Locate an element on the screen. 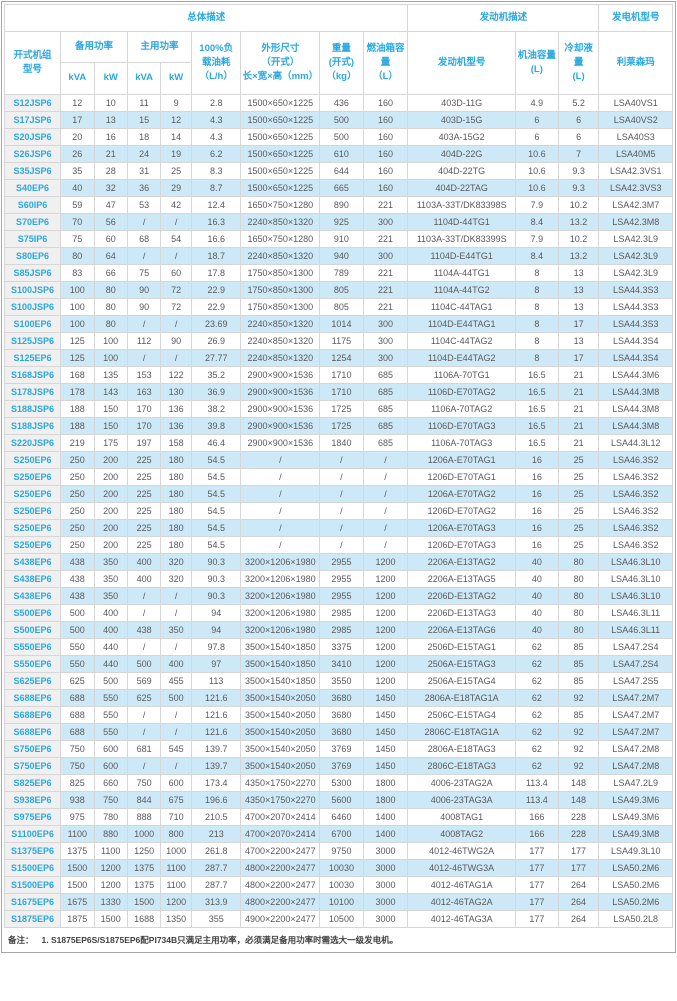 The width and height of the screenshot is (677, 1001). spec-cell: 1375 is located at coordinates (77, 851).